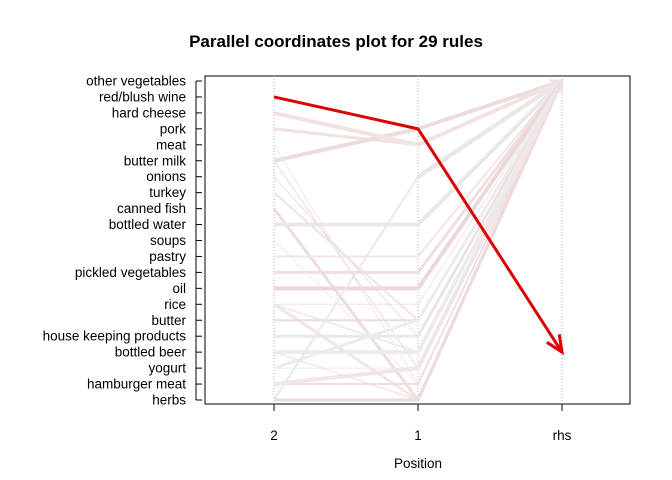  I want to click on x-axis-label: Position, so click(418, 463).